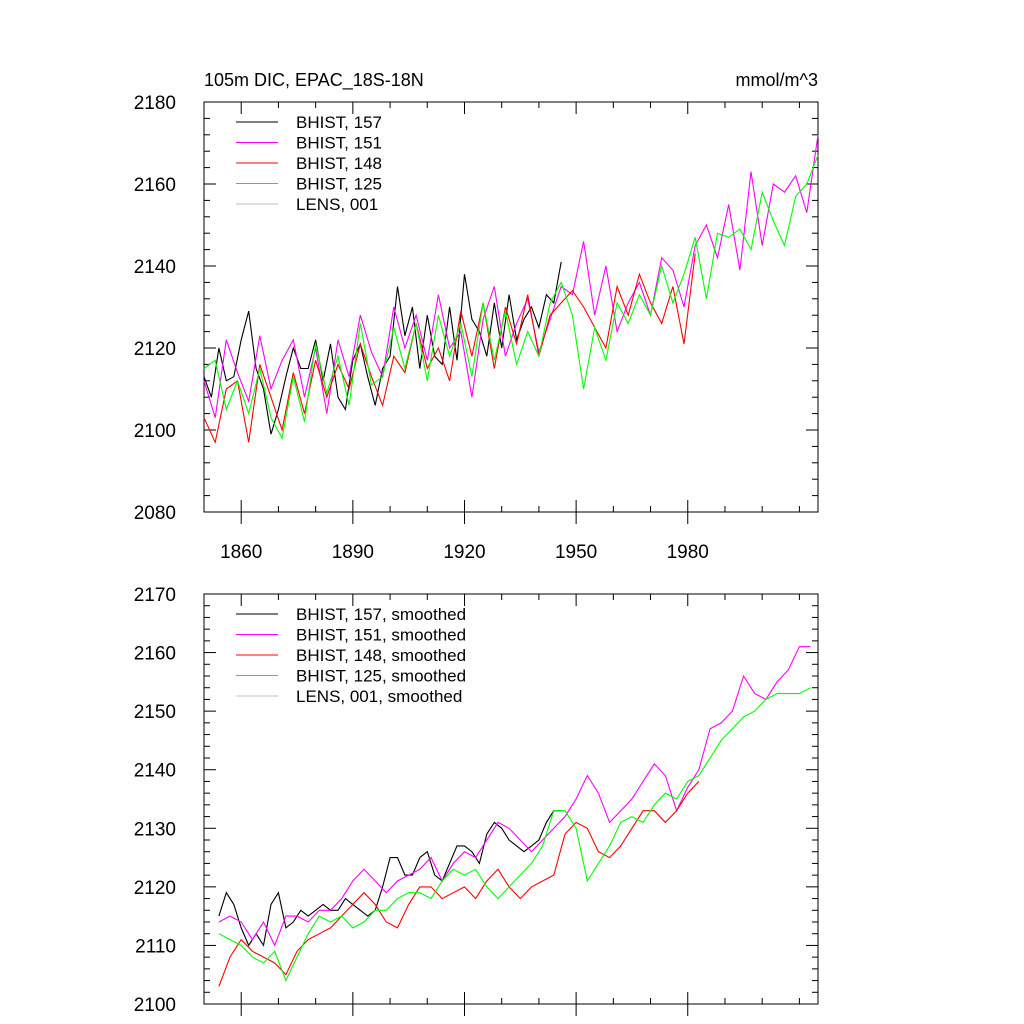 This screenshot has height=1024, width=1024. What do you see at coordinates (576, 552) in the screenshot?
I see `panel1-x-tick-label: 1950` at bounding box center [576, 552].